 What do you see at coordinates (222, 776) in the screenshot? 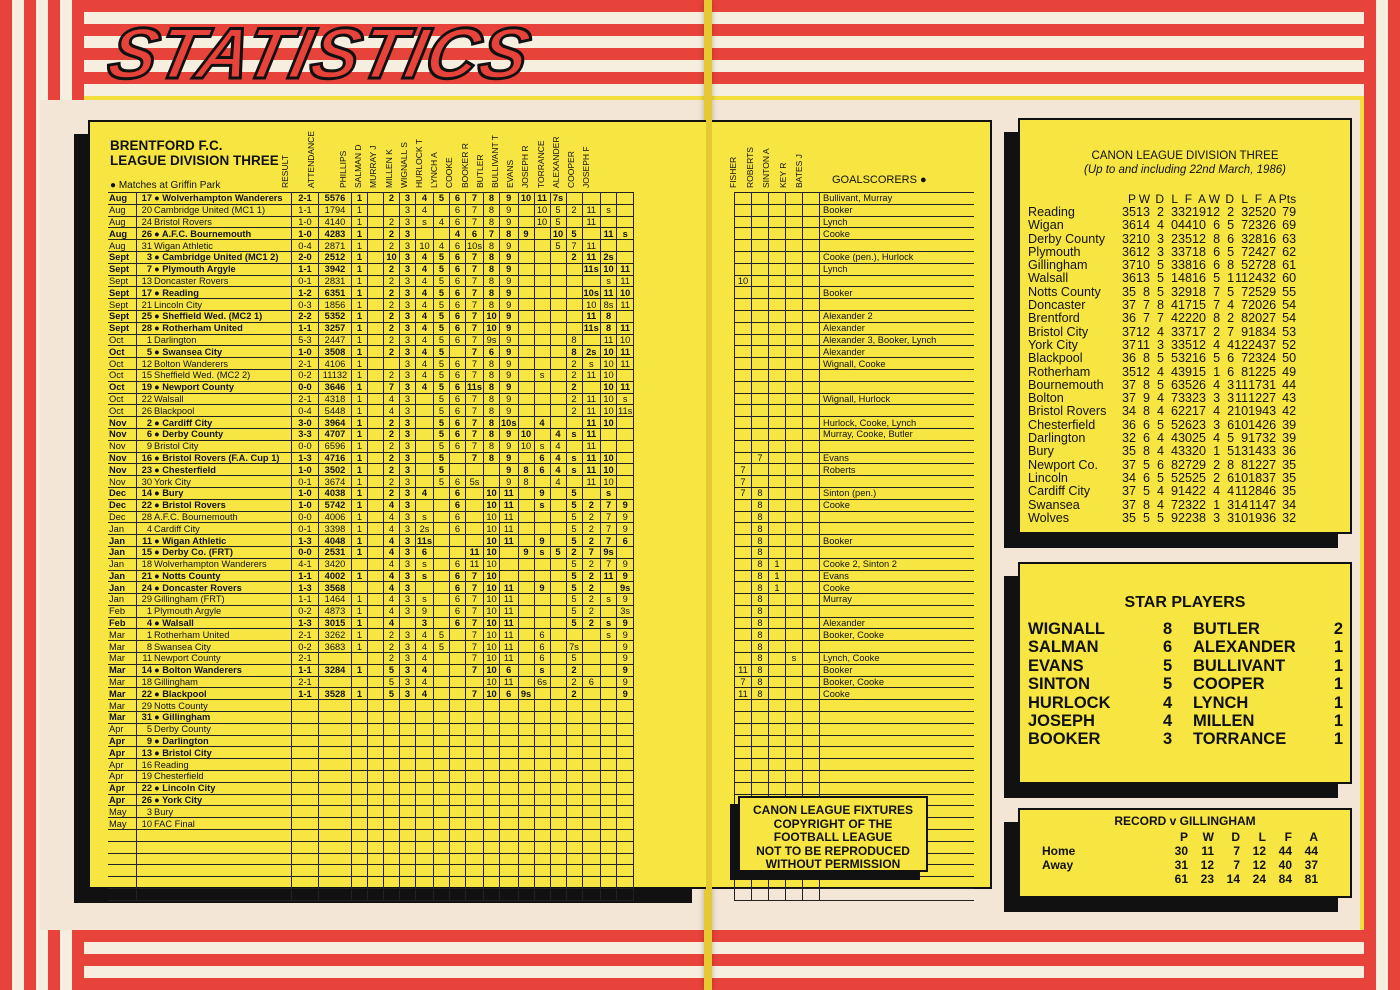
I see `opponent: Chesterfield` at bounding box center [222, 776].